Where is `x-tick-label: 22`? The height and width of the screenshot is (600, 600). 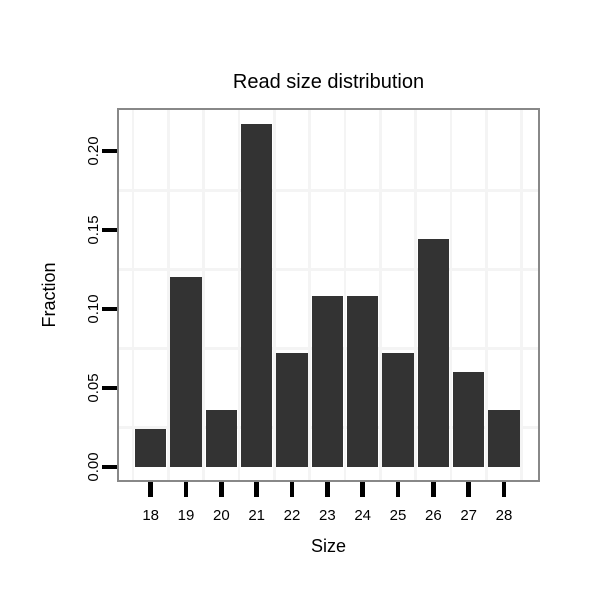 x-tick-label: 22 is located at coordinates (292, 515).